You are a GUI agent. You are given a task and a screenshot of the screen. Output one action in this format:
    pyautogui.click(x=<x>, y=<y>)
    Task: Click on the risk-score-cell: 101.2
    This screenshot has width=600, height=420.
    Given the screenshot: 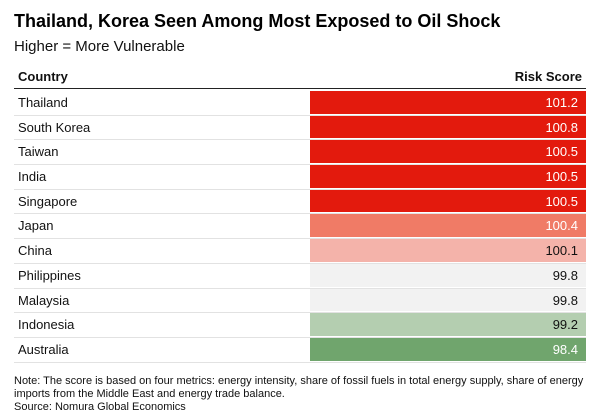 What is the action you would take?
    pyautogui.click(x=448, y=102)
    